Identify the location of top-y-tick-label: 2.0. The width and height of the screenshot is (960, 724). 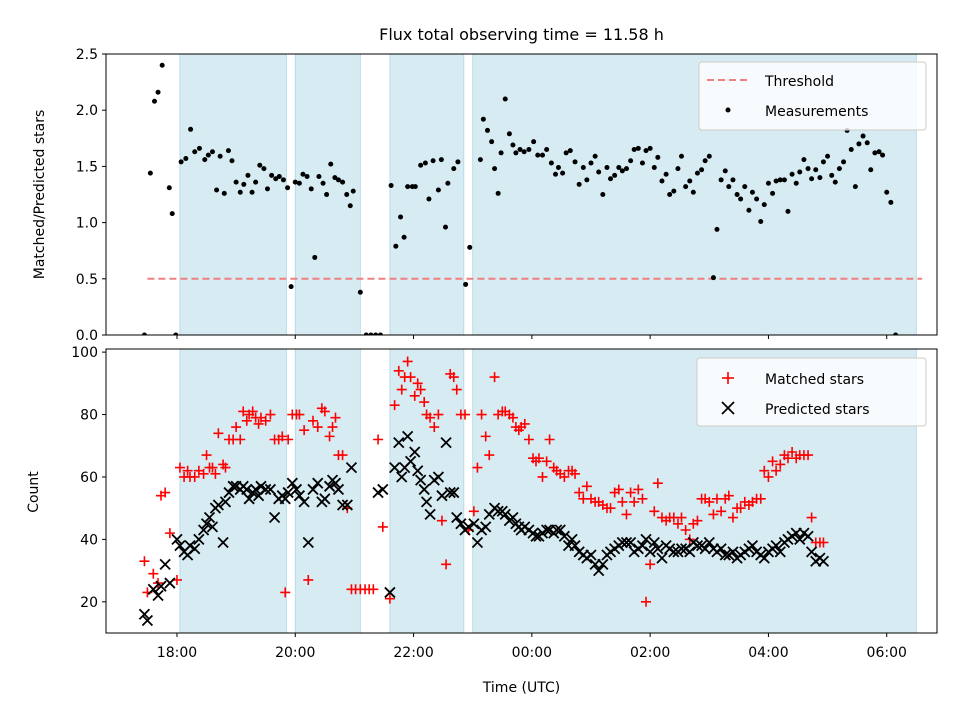
(87, 111).